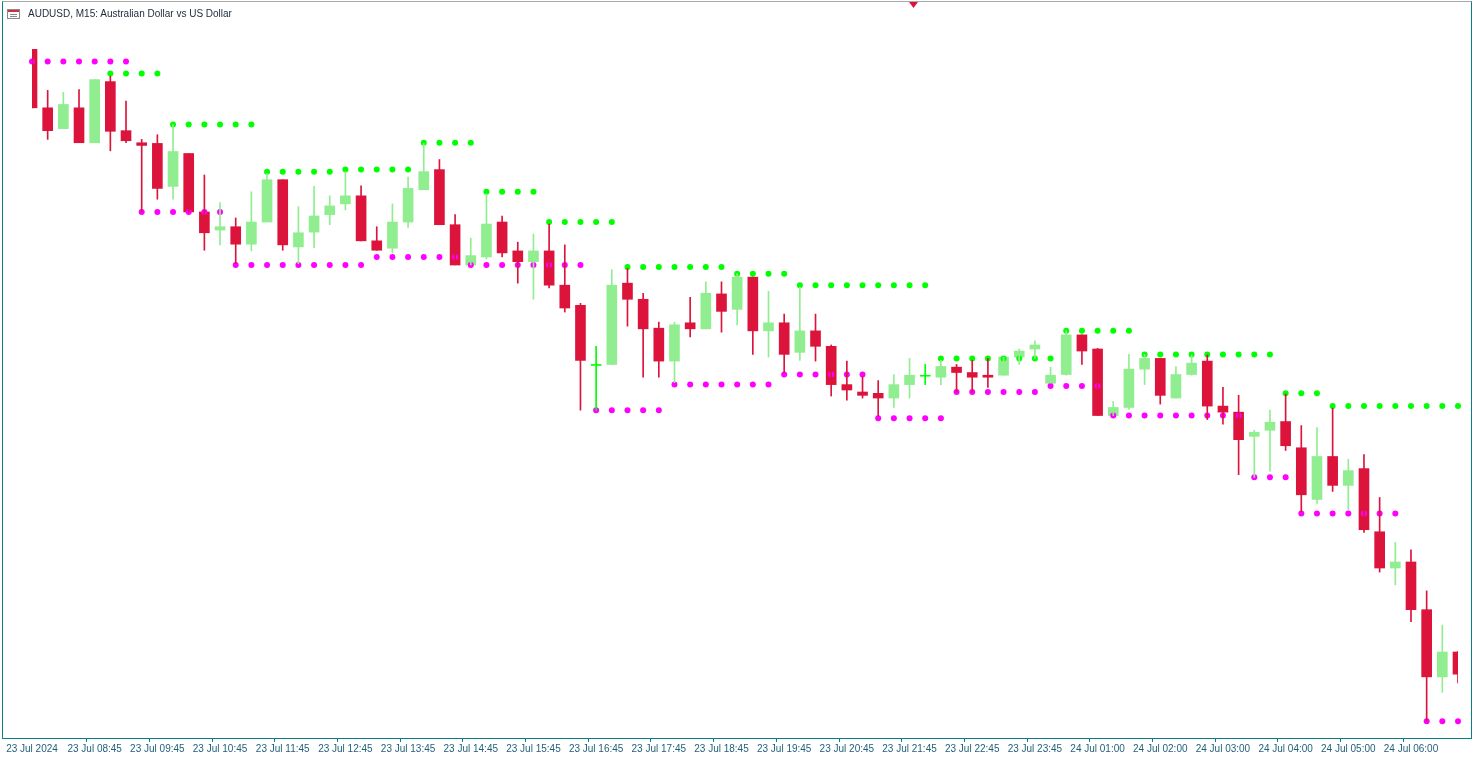  Describe the element at coordinates (32, 748) in the screenshot. I see `x-tick-label: 23 Jul 2024` at that location.